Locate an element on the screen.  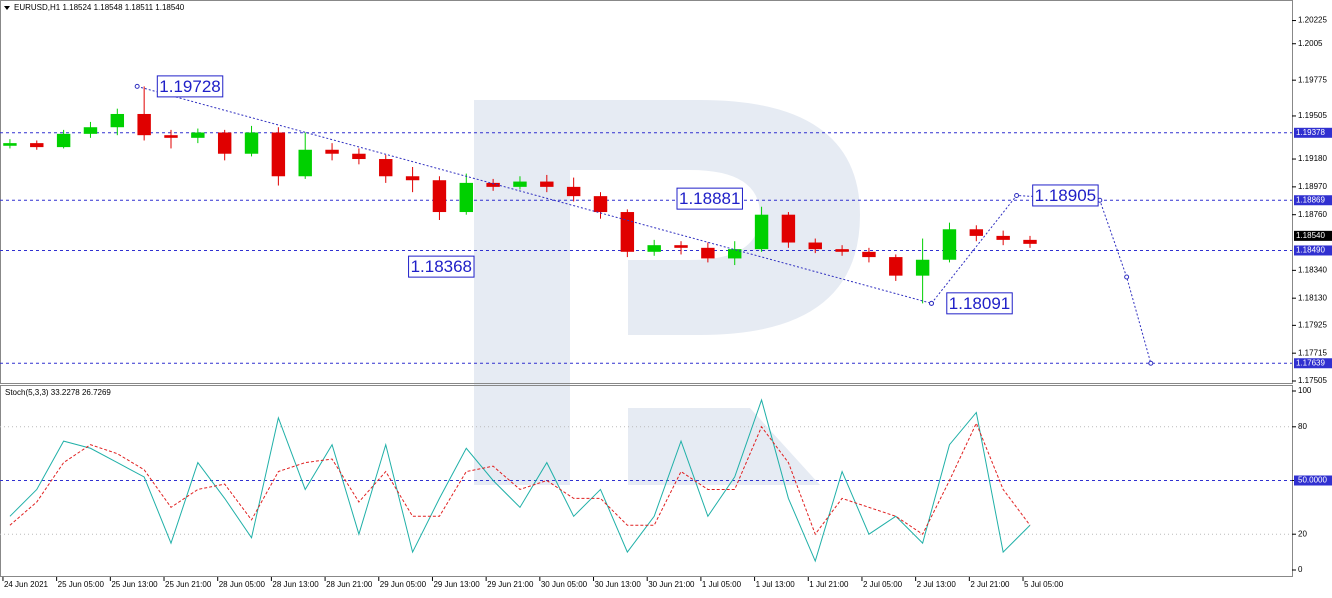
level-label: 1.19378 is located at coordinates (1310, 132).